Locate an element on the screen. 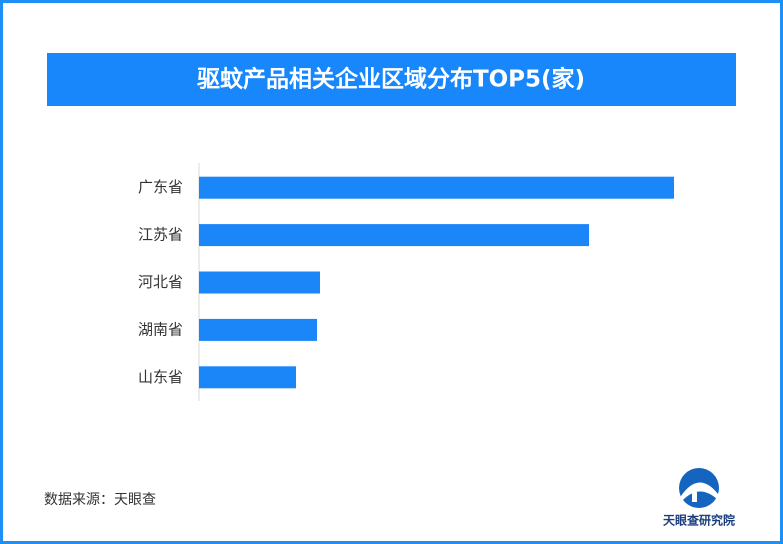  chart-title: 驱蚊产品相关企业区域分布TOP5(家) is located at coordinates (391, 79).